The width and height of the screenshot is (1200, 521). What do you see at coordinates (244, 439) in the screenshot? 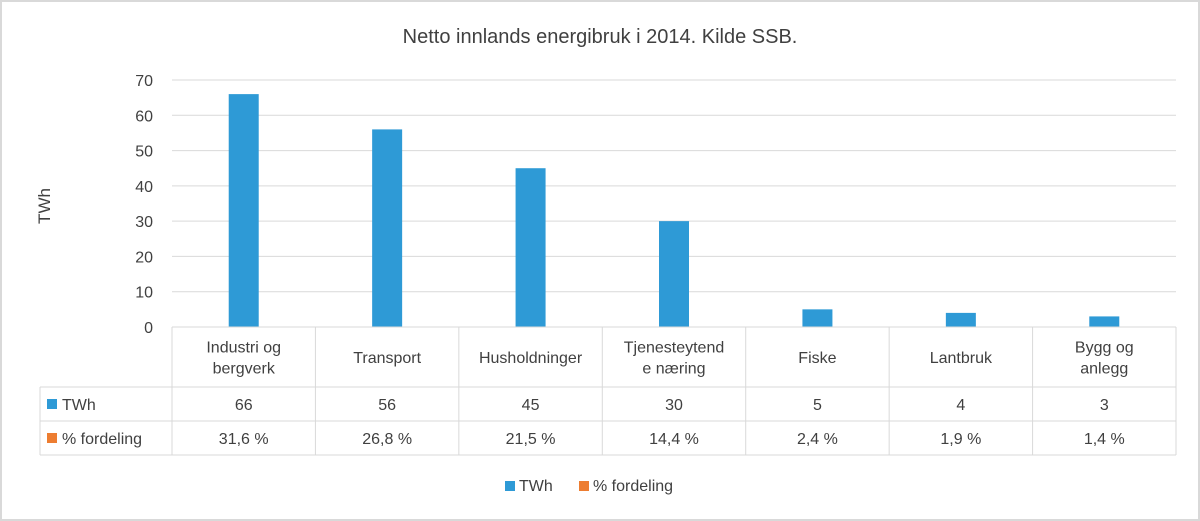
I see `table-cell: 31,6 %` at bounding box center [244, 439].